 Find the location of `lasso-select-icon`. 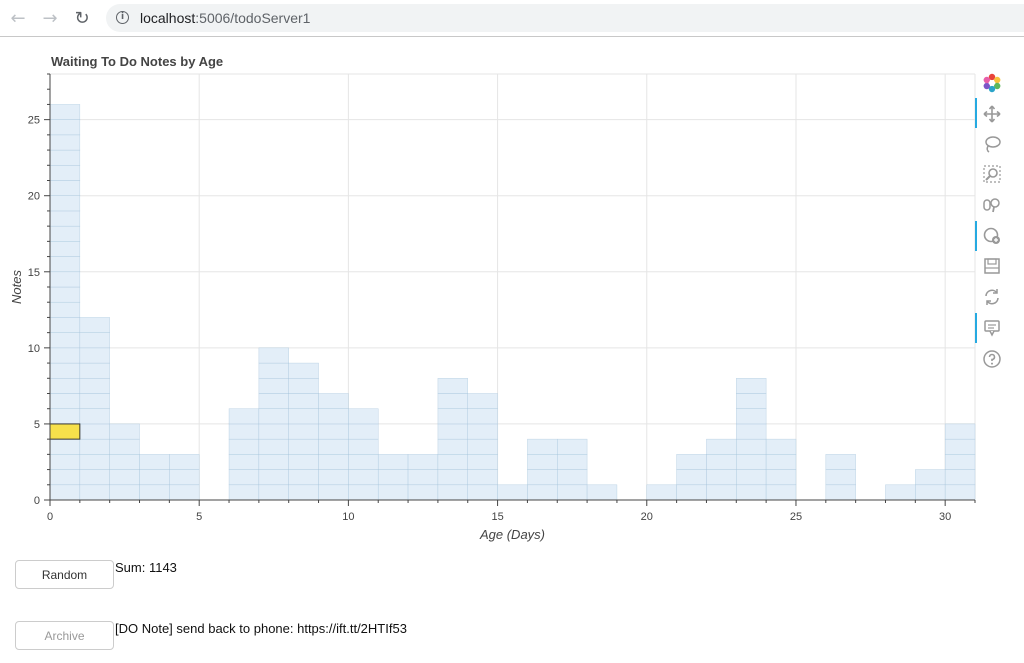

lasso-select-icon is located at coordinates (992, 144).